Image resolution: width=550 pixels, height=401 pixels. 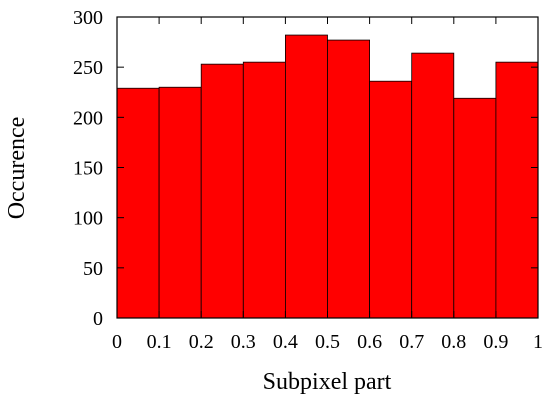 I want to click on x-tick-label: 0.1, so click(x=159, y=342).